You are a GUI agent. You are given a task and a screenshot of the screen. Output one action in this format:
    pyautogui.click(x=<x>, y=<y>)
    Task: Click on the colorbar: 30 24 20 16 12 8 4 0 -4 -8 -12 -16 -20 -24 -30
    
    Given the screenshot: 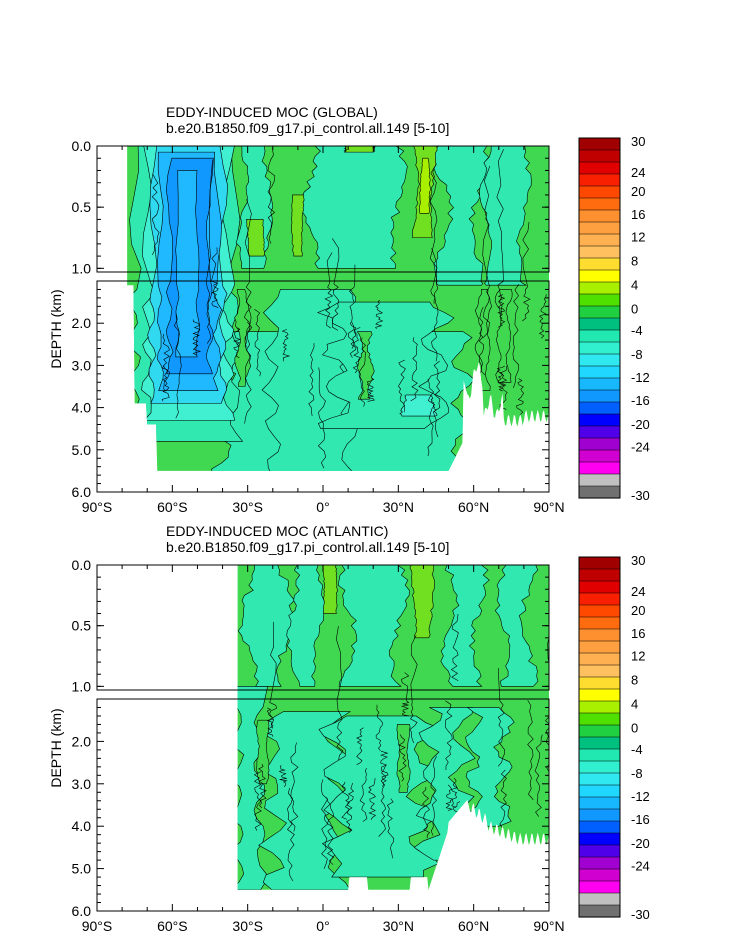 What is the action you would take?
    pyautogui.click(x=614, y=318)
    